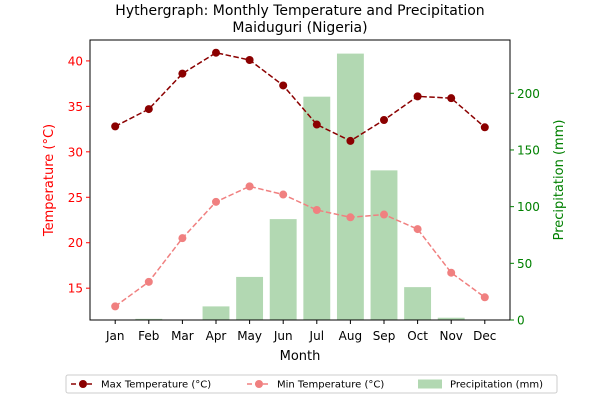 Image resolution: width=600 pixels, height=400 pixels. What do you see at coordinates (182, 238) in the screenshot?
I see `min-temp-point-mar` at bounding box center [182, 238].